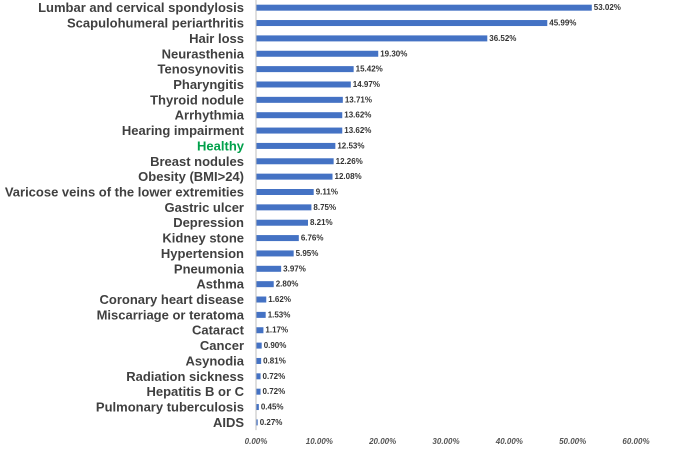 This screenshot has height=451, width=685. Describe the element at coordinates (358, 99) in the screenshot. I see `bar-value-label: 13.71%` at that location.